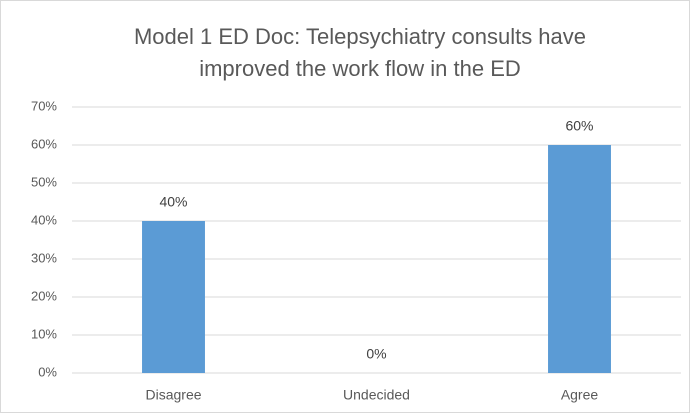  What do you see at coordinates (44, 257) in the screenshot?
I see `y-tick-label: 30%` at bounding box center [44, 257].